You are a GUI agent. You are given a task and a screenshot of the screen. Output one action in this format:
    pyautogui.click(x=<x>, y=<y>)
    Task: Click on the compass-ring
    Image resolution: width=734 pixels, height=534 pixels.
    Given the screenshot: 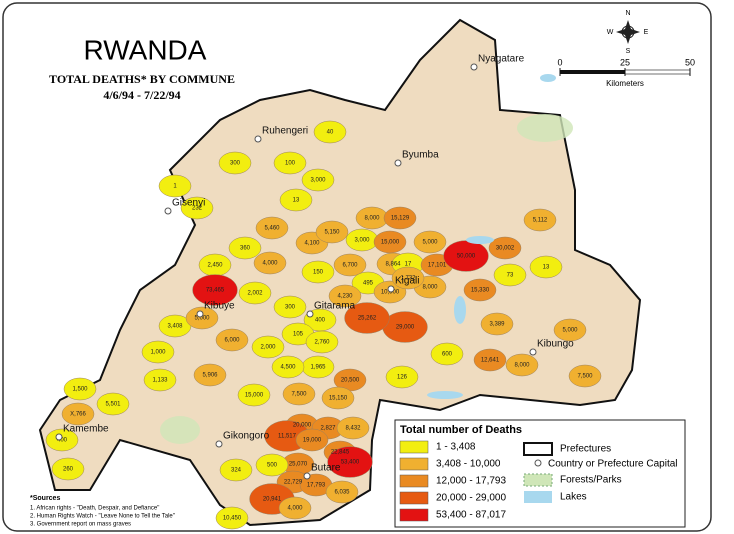 What is the action you would take?
    pyautogui.click(x=628, y=32)
    